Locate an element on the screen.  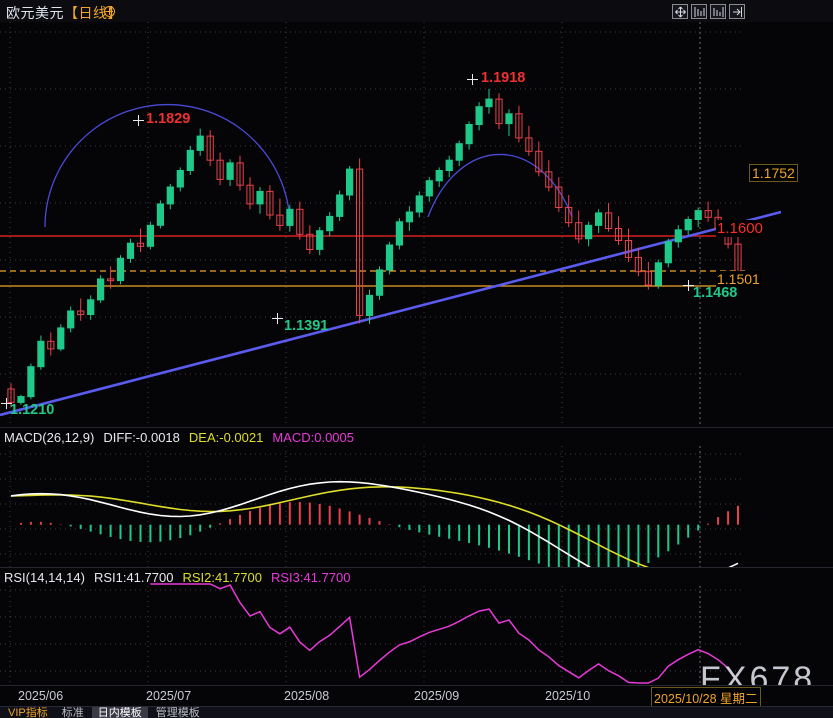
title-bar: 欧元美元【日线】 is located at coordinates (416, 11).